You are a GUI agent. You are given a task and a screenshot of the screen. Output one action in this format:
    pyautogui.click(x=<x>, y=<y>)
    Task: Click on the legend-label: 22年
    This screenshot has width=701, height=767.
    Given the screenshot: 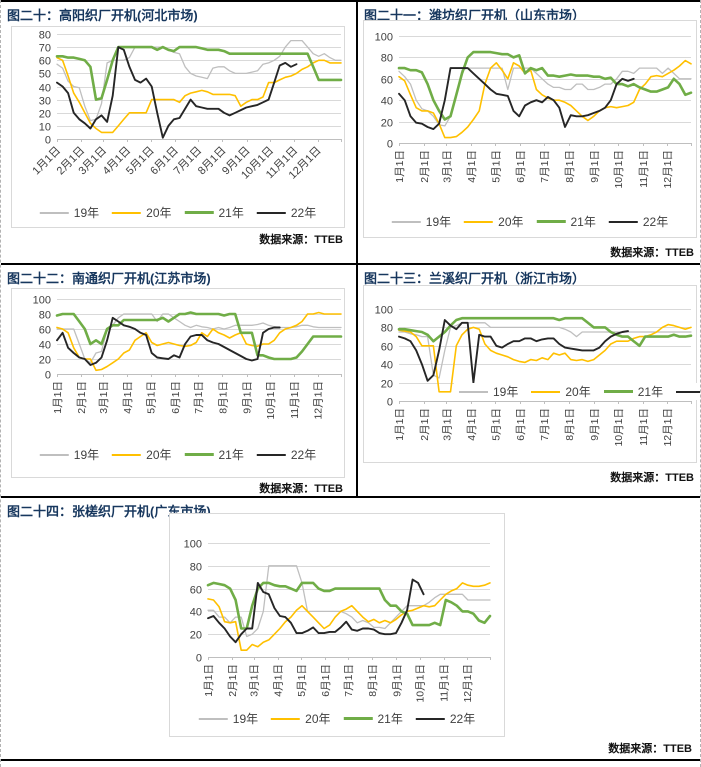 What is the action you would take?
    pyautogui.click(x=462, y=719)
    